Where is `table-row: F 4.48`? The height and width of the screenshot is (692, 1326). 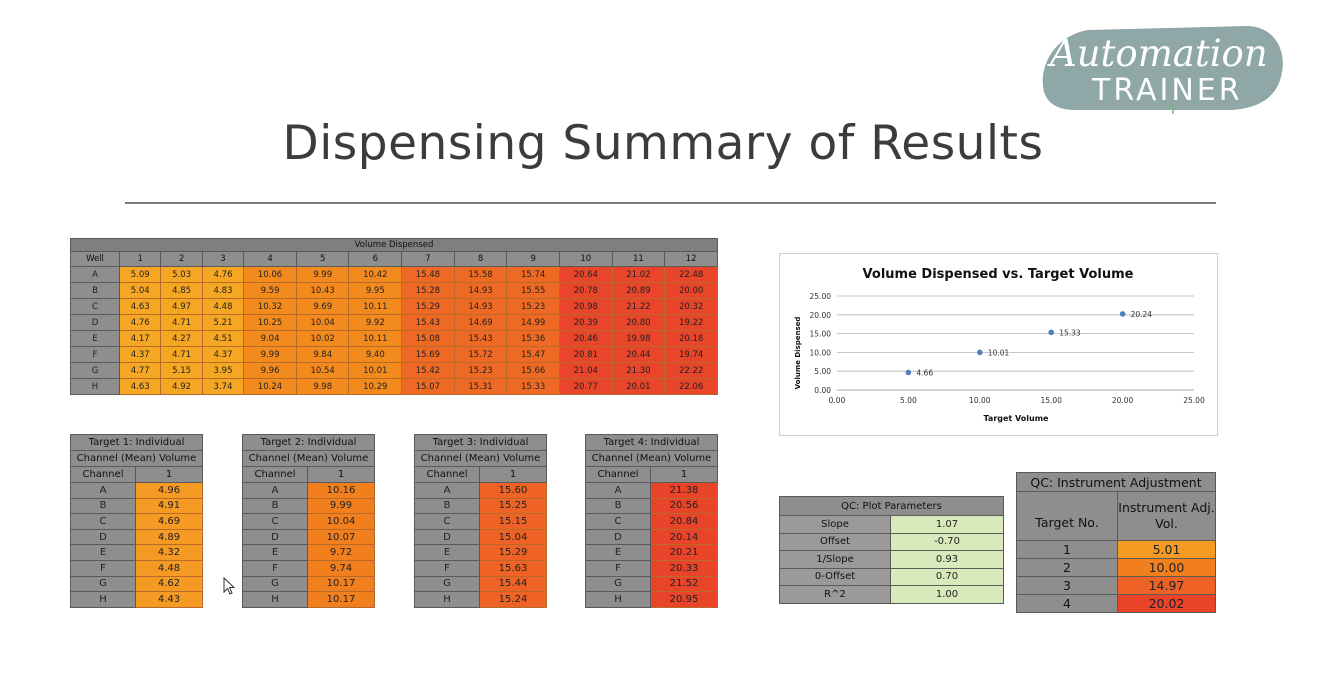
table-row: F 4.48 is located at coordinates (136, 568).